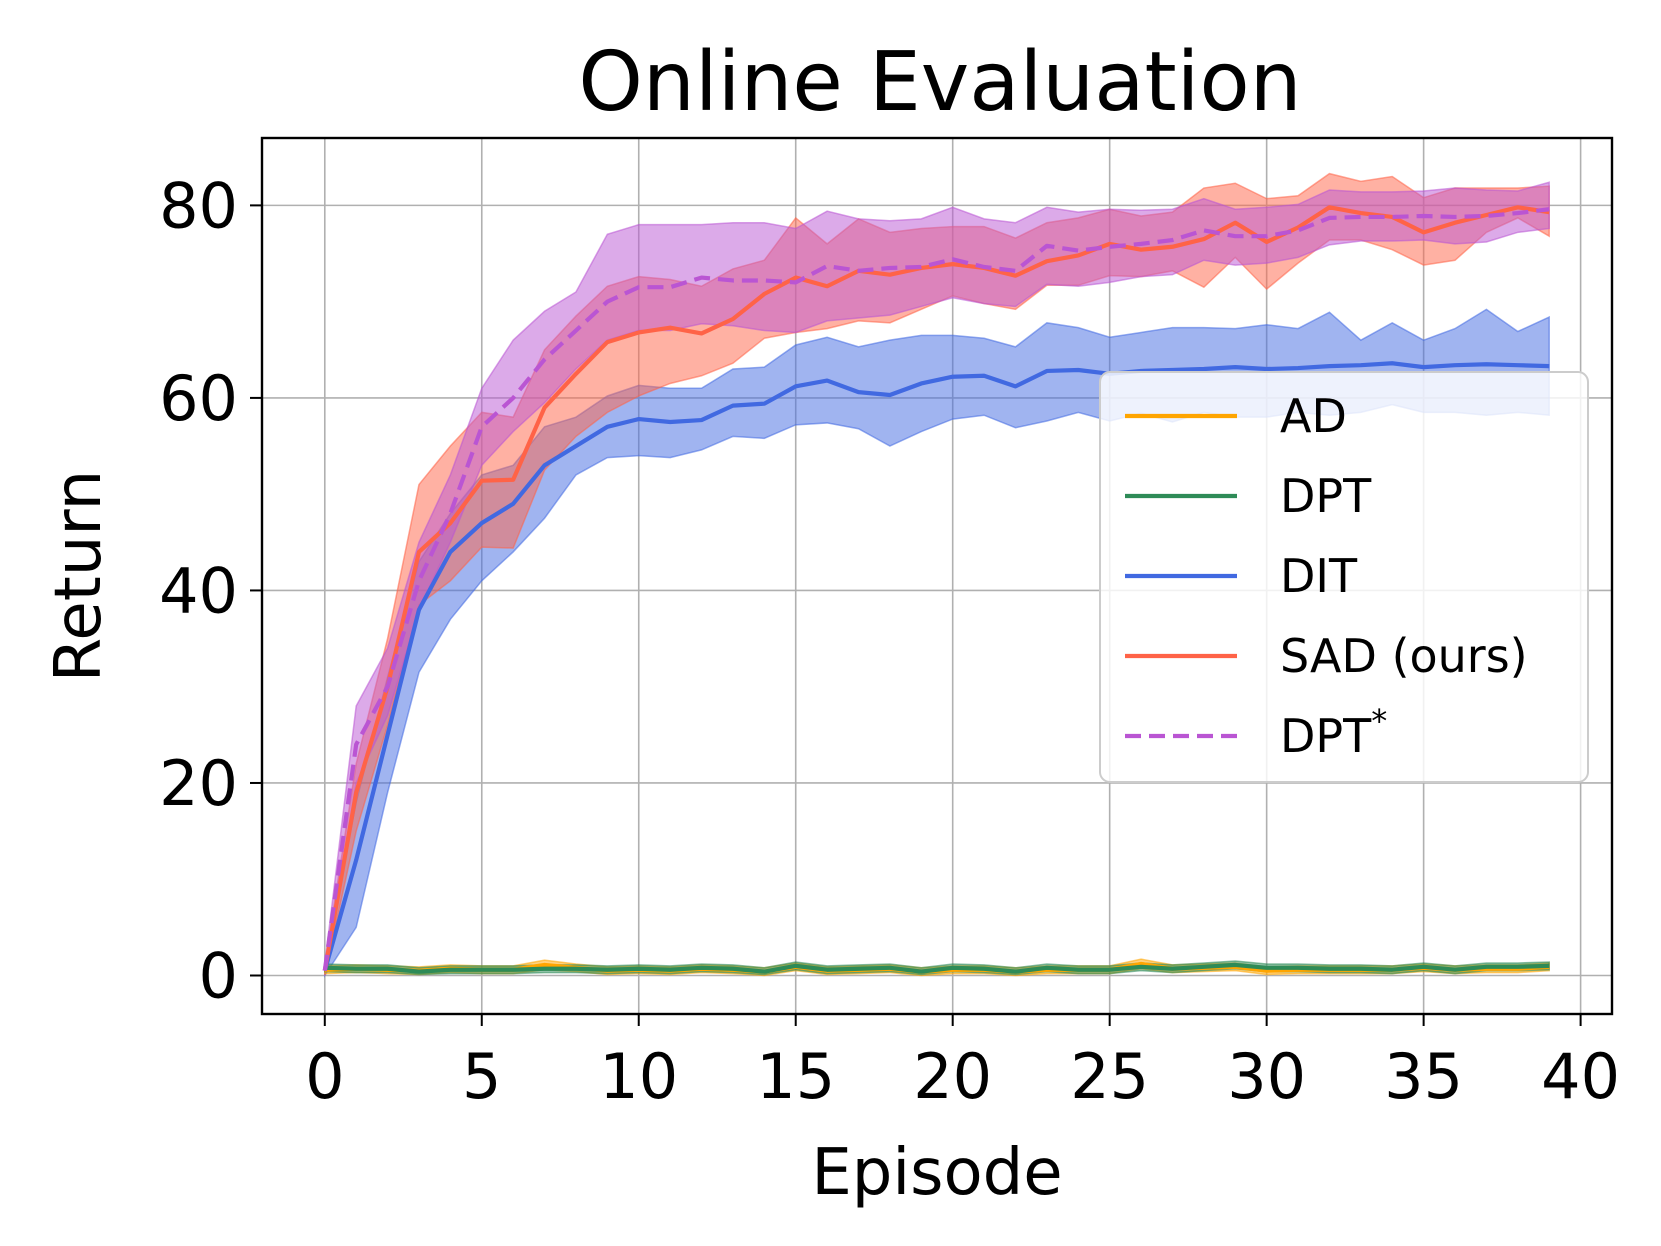 The height and width of the screenshot is (1246, 1661). What do you see at coordinates (952, 1076) in the screenshot?
I see `x-tick-label: 20` at bounding box center [952, 1076].